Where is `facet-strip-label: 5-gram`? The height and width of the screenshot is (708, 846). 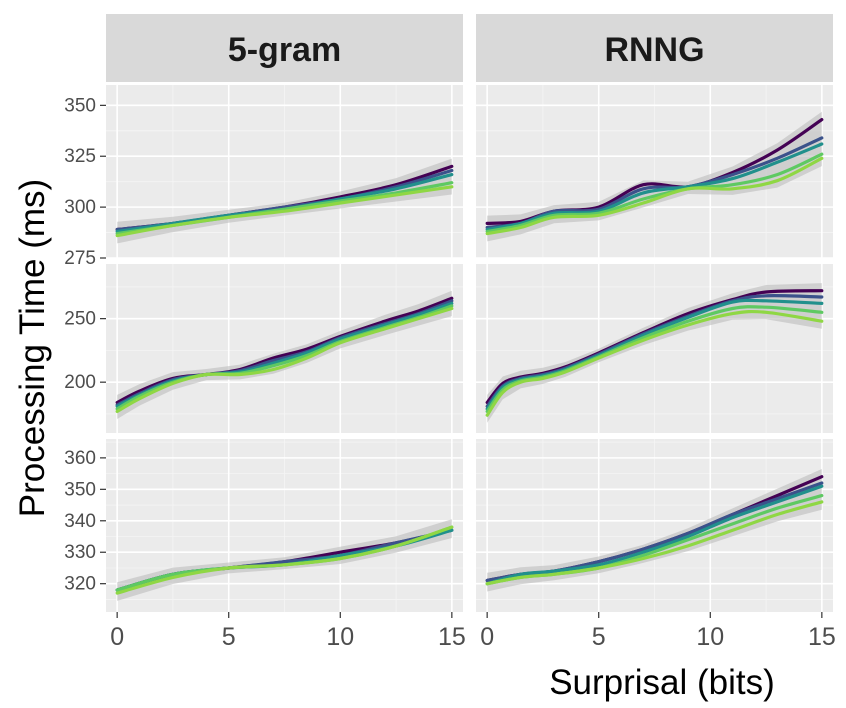 facet-strip-label: 5-gram is located at coordinates (284, 50).